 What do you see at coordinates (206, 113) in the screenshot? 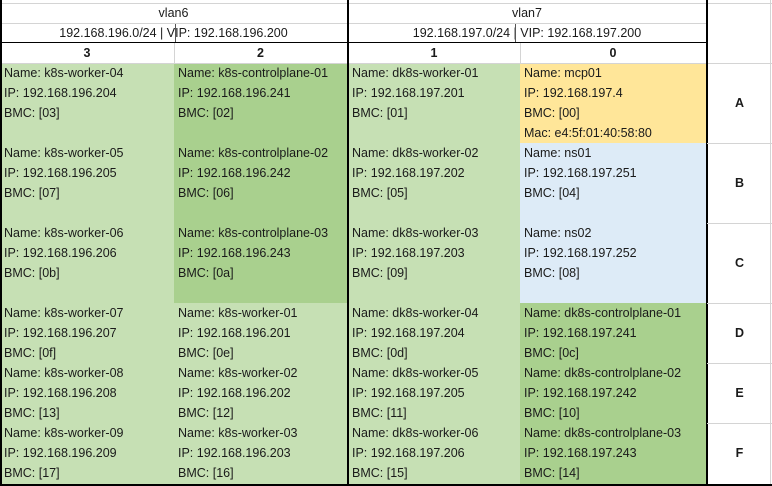
I see `server-bmc-text: BMC: [02]` at bounding box center [206, 113].